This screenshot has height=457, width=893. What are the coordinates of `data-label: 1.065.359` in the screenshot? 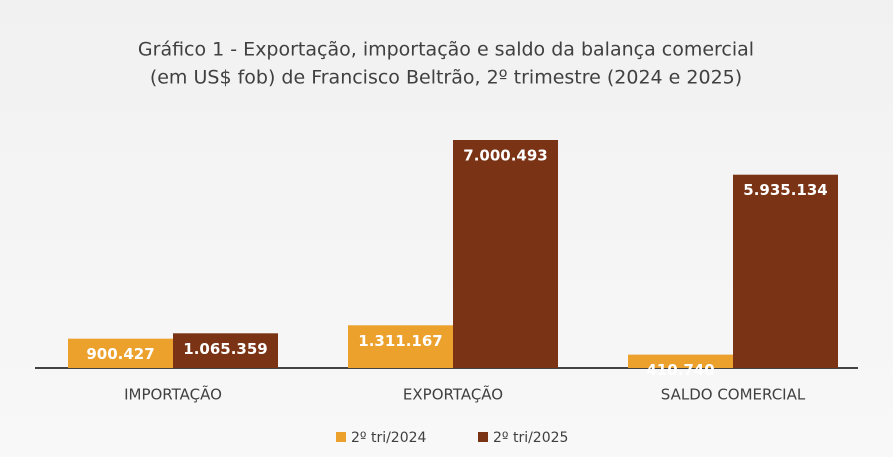 It's located at (225, 349).